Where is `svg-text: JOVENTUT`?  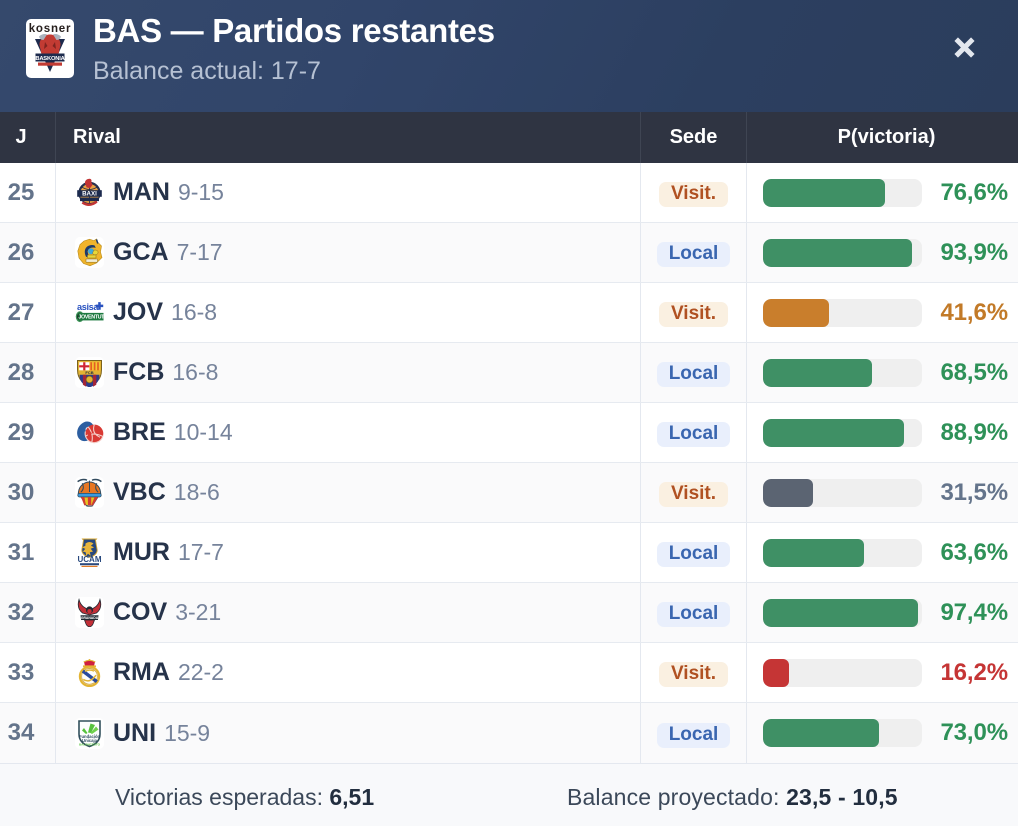
svg-text: JOVENTUT is located at coordinates (91, 318).